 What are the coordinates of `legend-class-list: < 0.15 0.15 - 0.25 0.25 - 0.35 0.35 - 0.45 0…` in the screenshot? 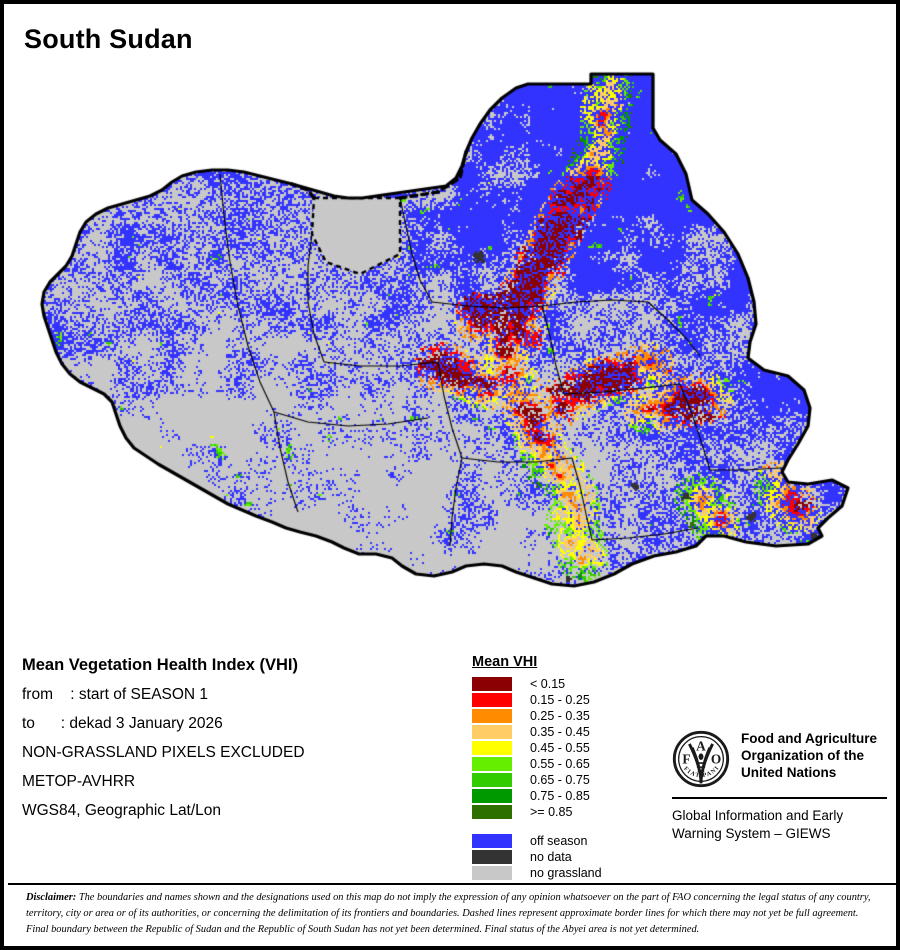 It's located at (567, 748).